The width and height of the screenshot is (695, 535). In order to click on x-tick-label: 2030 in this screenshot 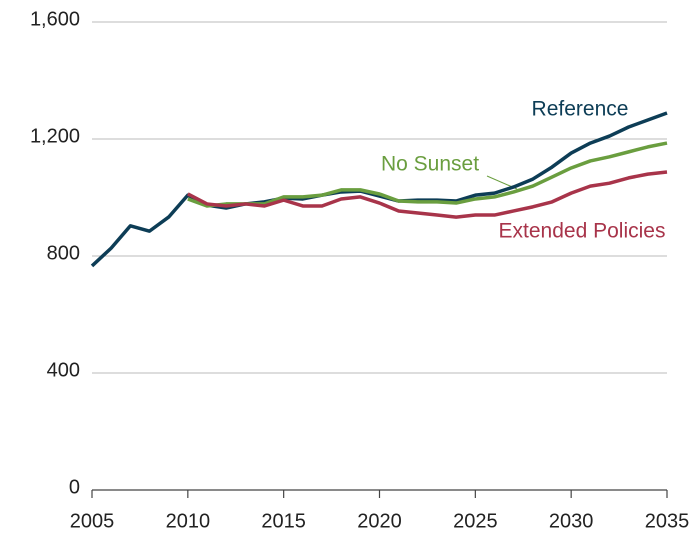, I will do `click(571, 521)`.